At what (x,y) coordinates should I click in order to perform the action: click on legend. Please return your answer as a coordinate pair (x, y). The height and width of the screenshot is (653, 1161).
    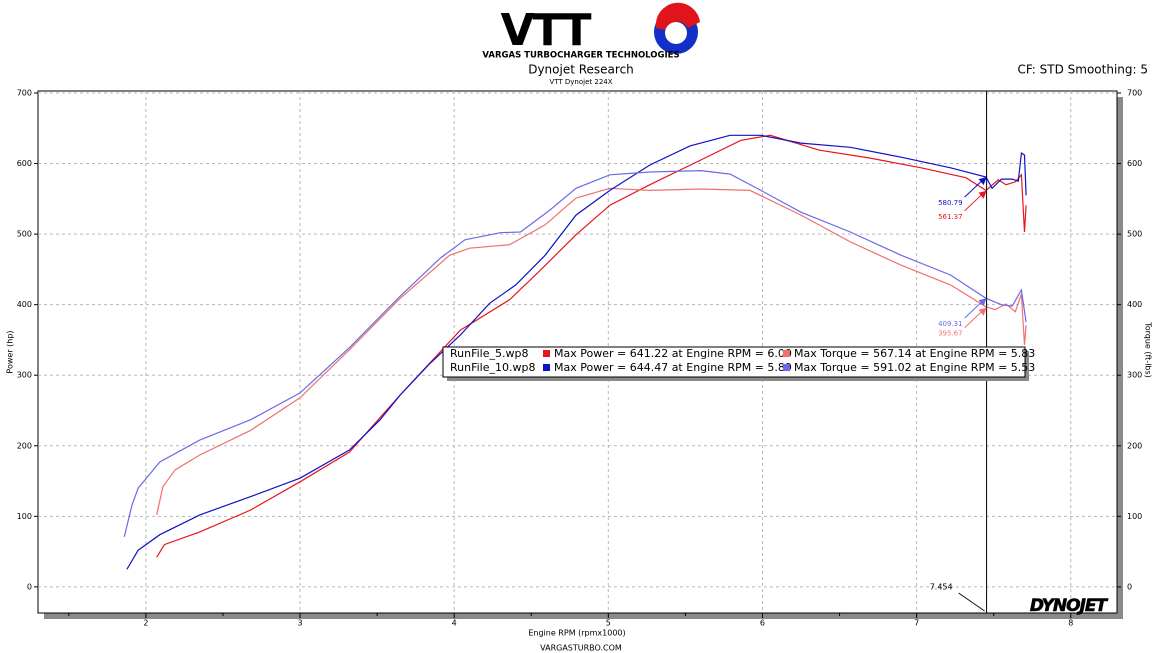
    Looking at the image, I should click on (734, 362).